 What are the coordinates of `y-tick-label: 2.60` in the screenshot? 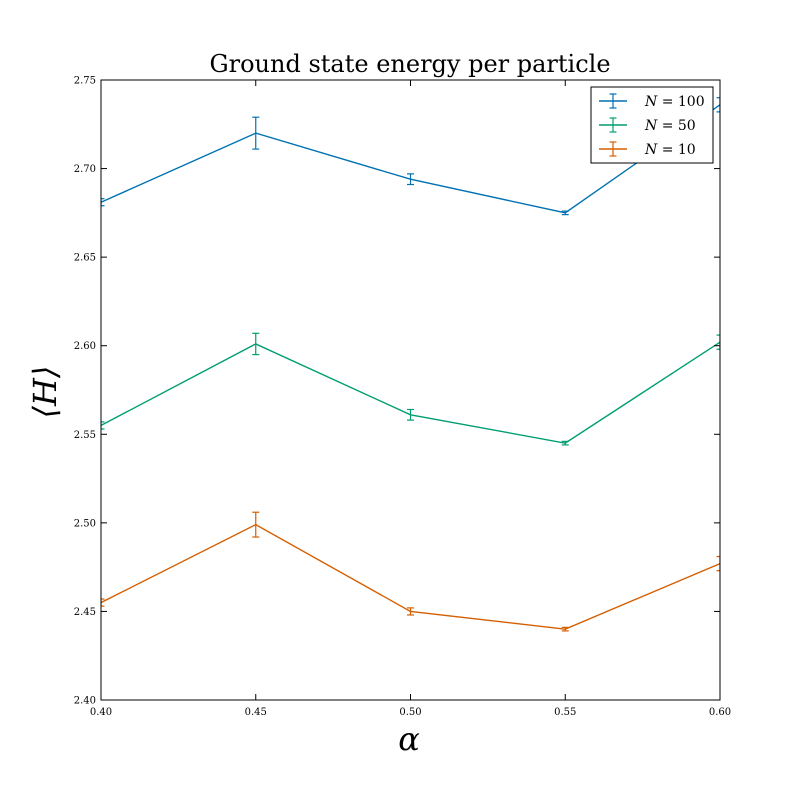 It's located at (85, 346).